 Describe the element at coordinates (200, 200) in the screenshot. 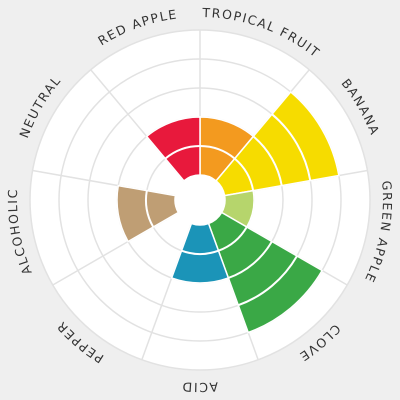

I see `hole` at that location.